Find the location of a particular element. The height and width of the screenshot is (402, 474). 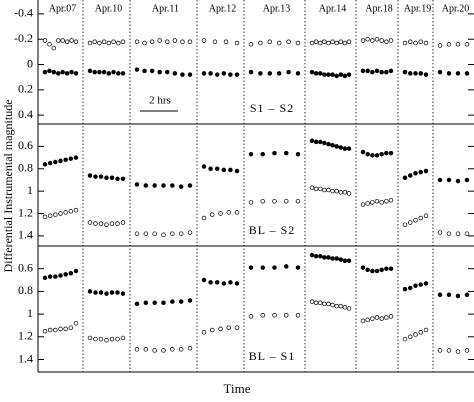

y-tick-label: 0.8 is located at coordinates (25, 290).